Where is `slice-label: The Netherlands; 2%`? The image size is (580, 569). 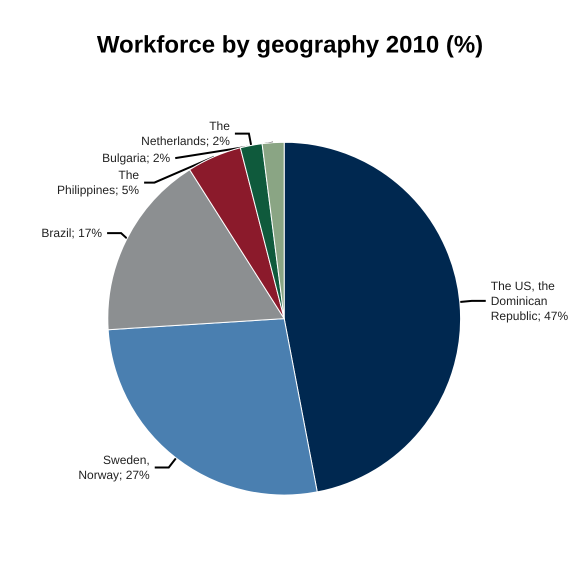 slice-label: The Netherlands; 2% is located at coordinates (185, 133).